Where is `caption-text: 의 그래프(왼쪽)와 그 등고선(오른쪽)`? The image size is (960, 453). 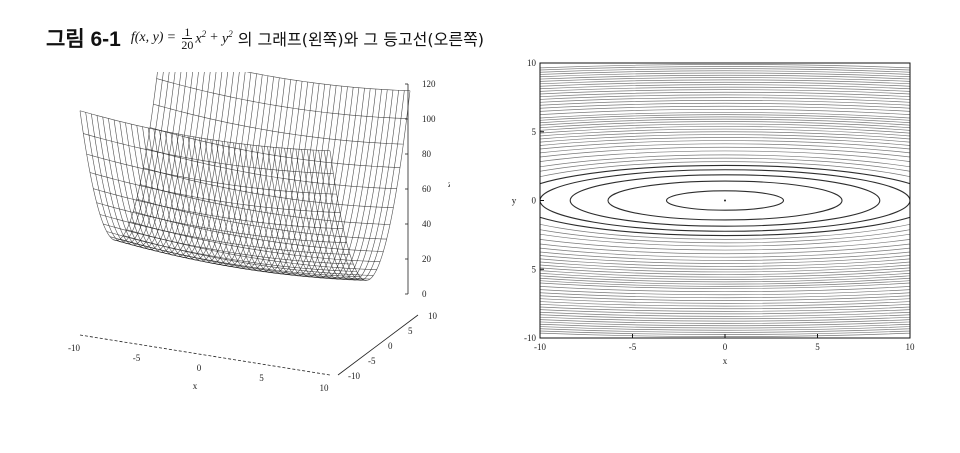 caption-text: 의 그래프(왼쪽)와 그 등고선(오른쪽) is located at coordinates (361, 39).